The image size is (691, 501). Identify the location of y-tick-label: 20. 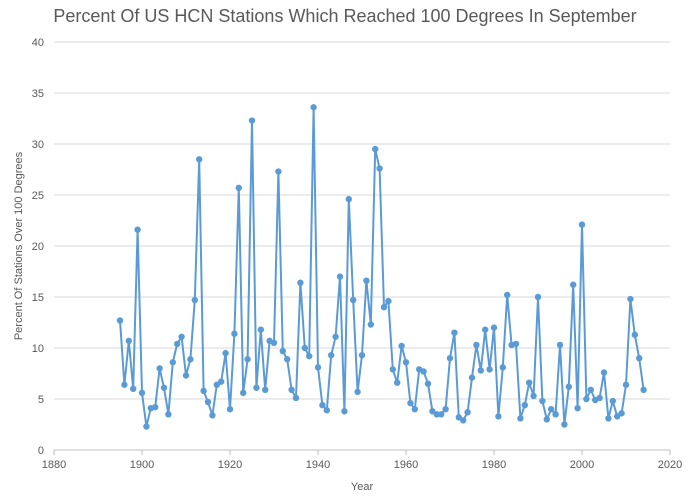
(38, 247).